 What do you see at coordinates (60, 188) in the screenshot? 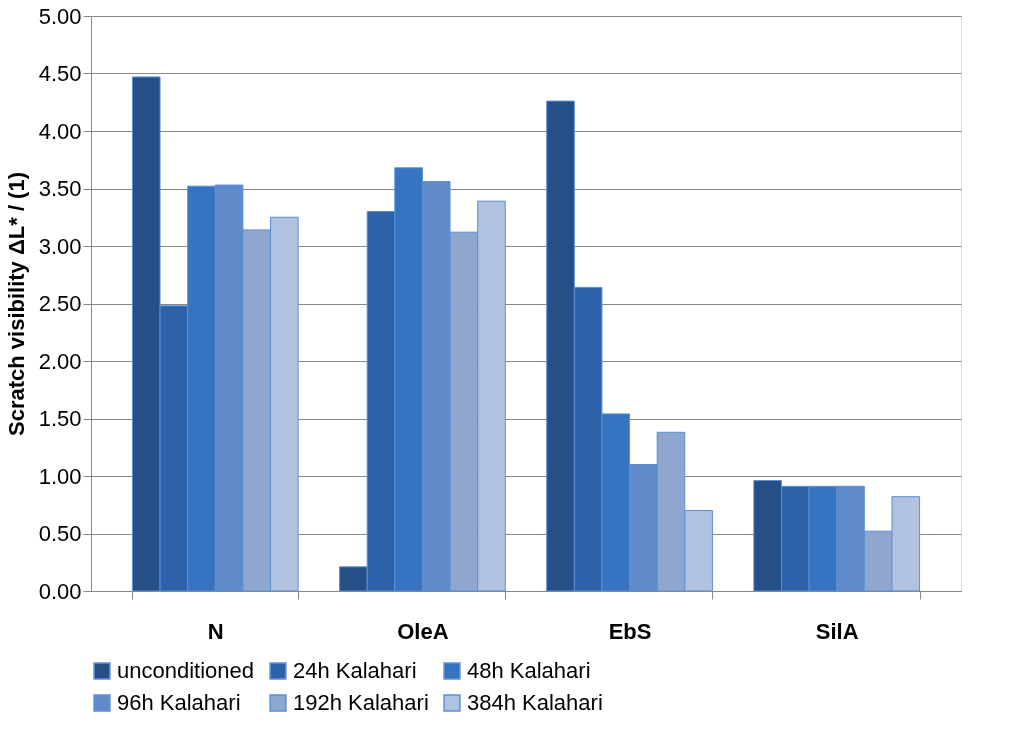
I see `y-tick-label: 3.50` at bounding box center [60, 188].